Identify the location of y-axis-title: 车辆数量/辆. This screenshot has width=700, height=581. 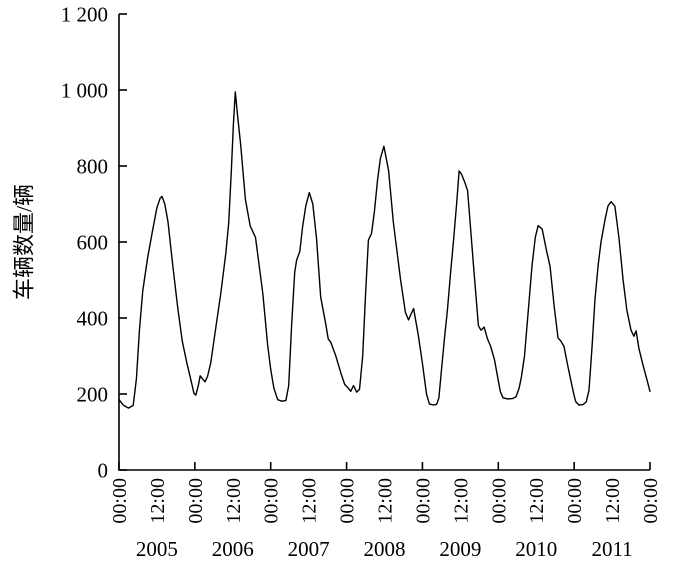
(24, 242).